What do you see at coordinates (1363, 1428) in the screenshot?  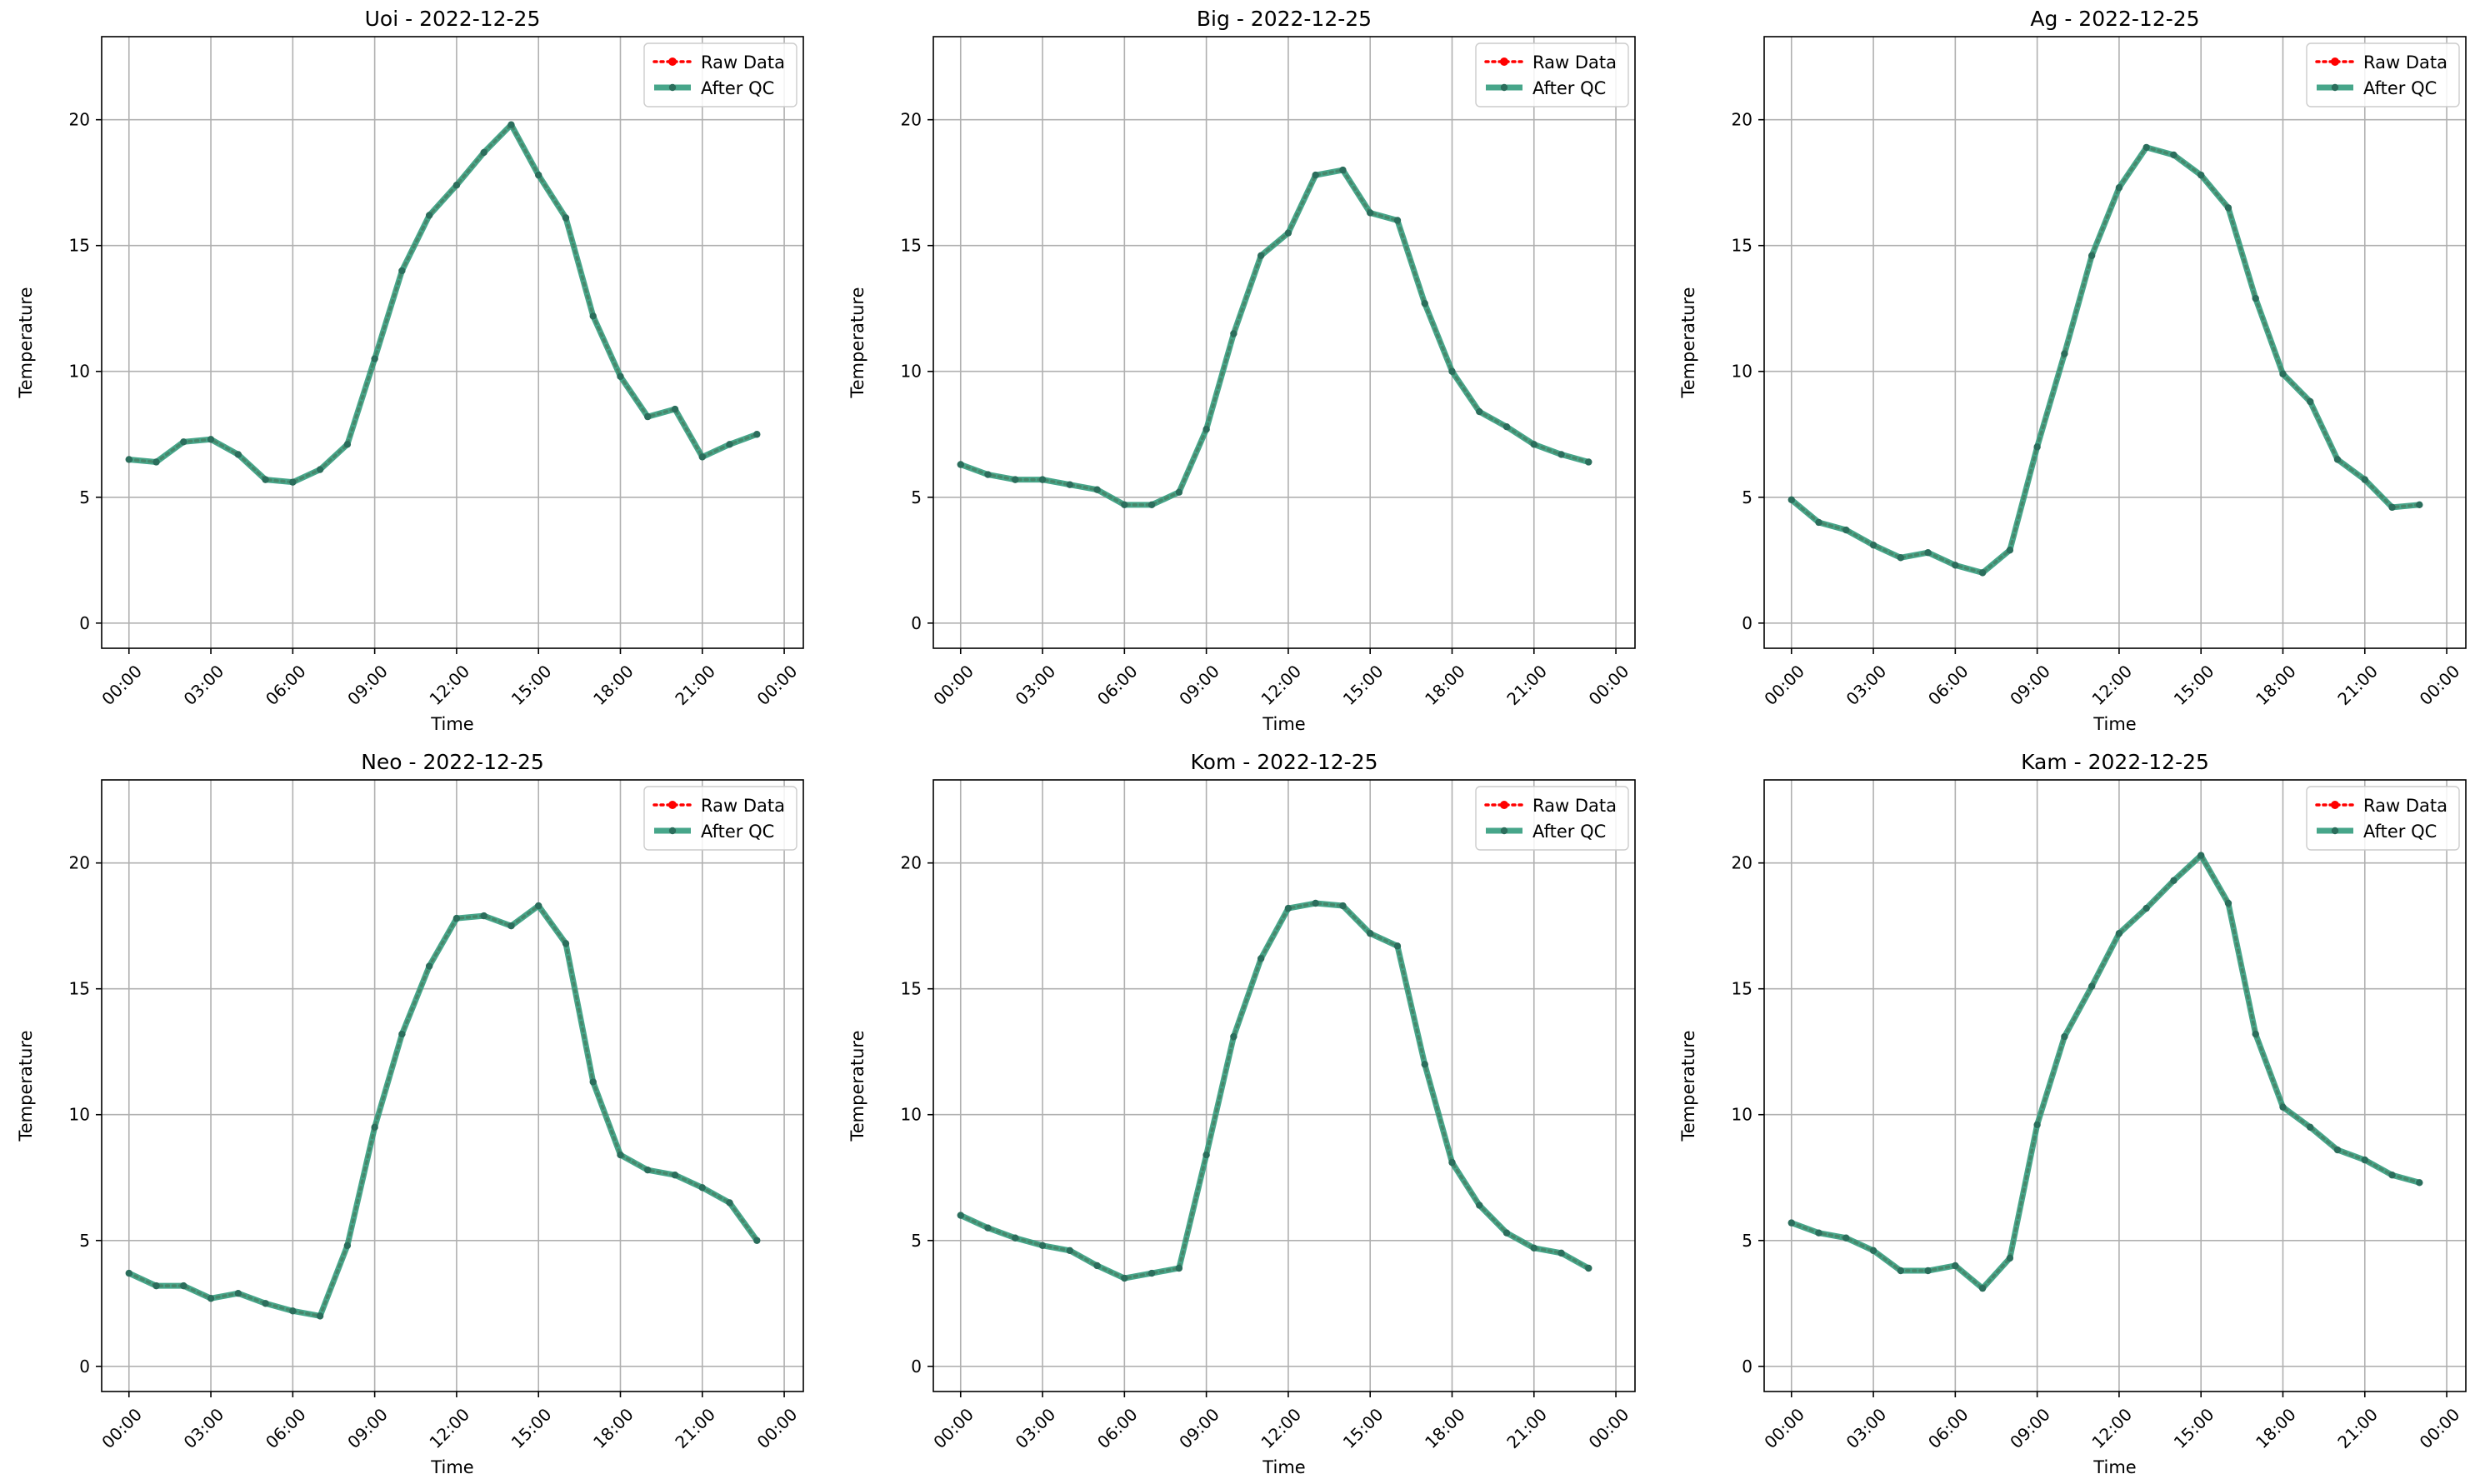 I see `x-tick-label: 15:00` at bounding box center [1363, 1428].